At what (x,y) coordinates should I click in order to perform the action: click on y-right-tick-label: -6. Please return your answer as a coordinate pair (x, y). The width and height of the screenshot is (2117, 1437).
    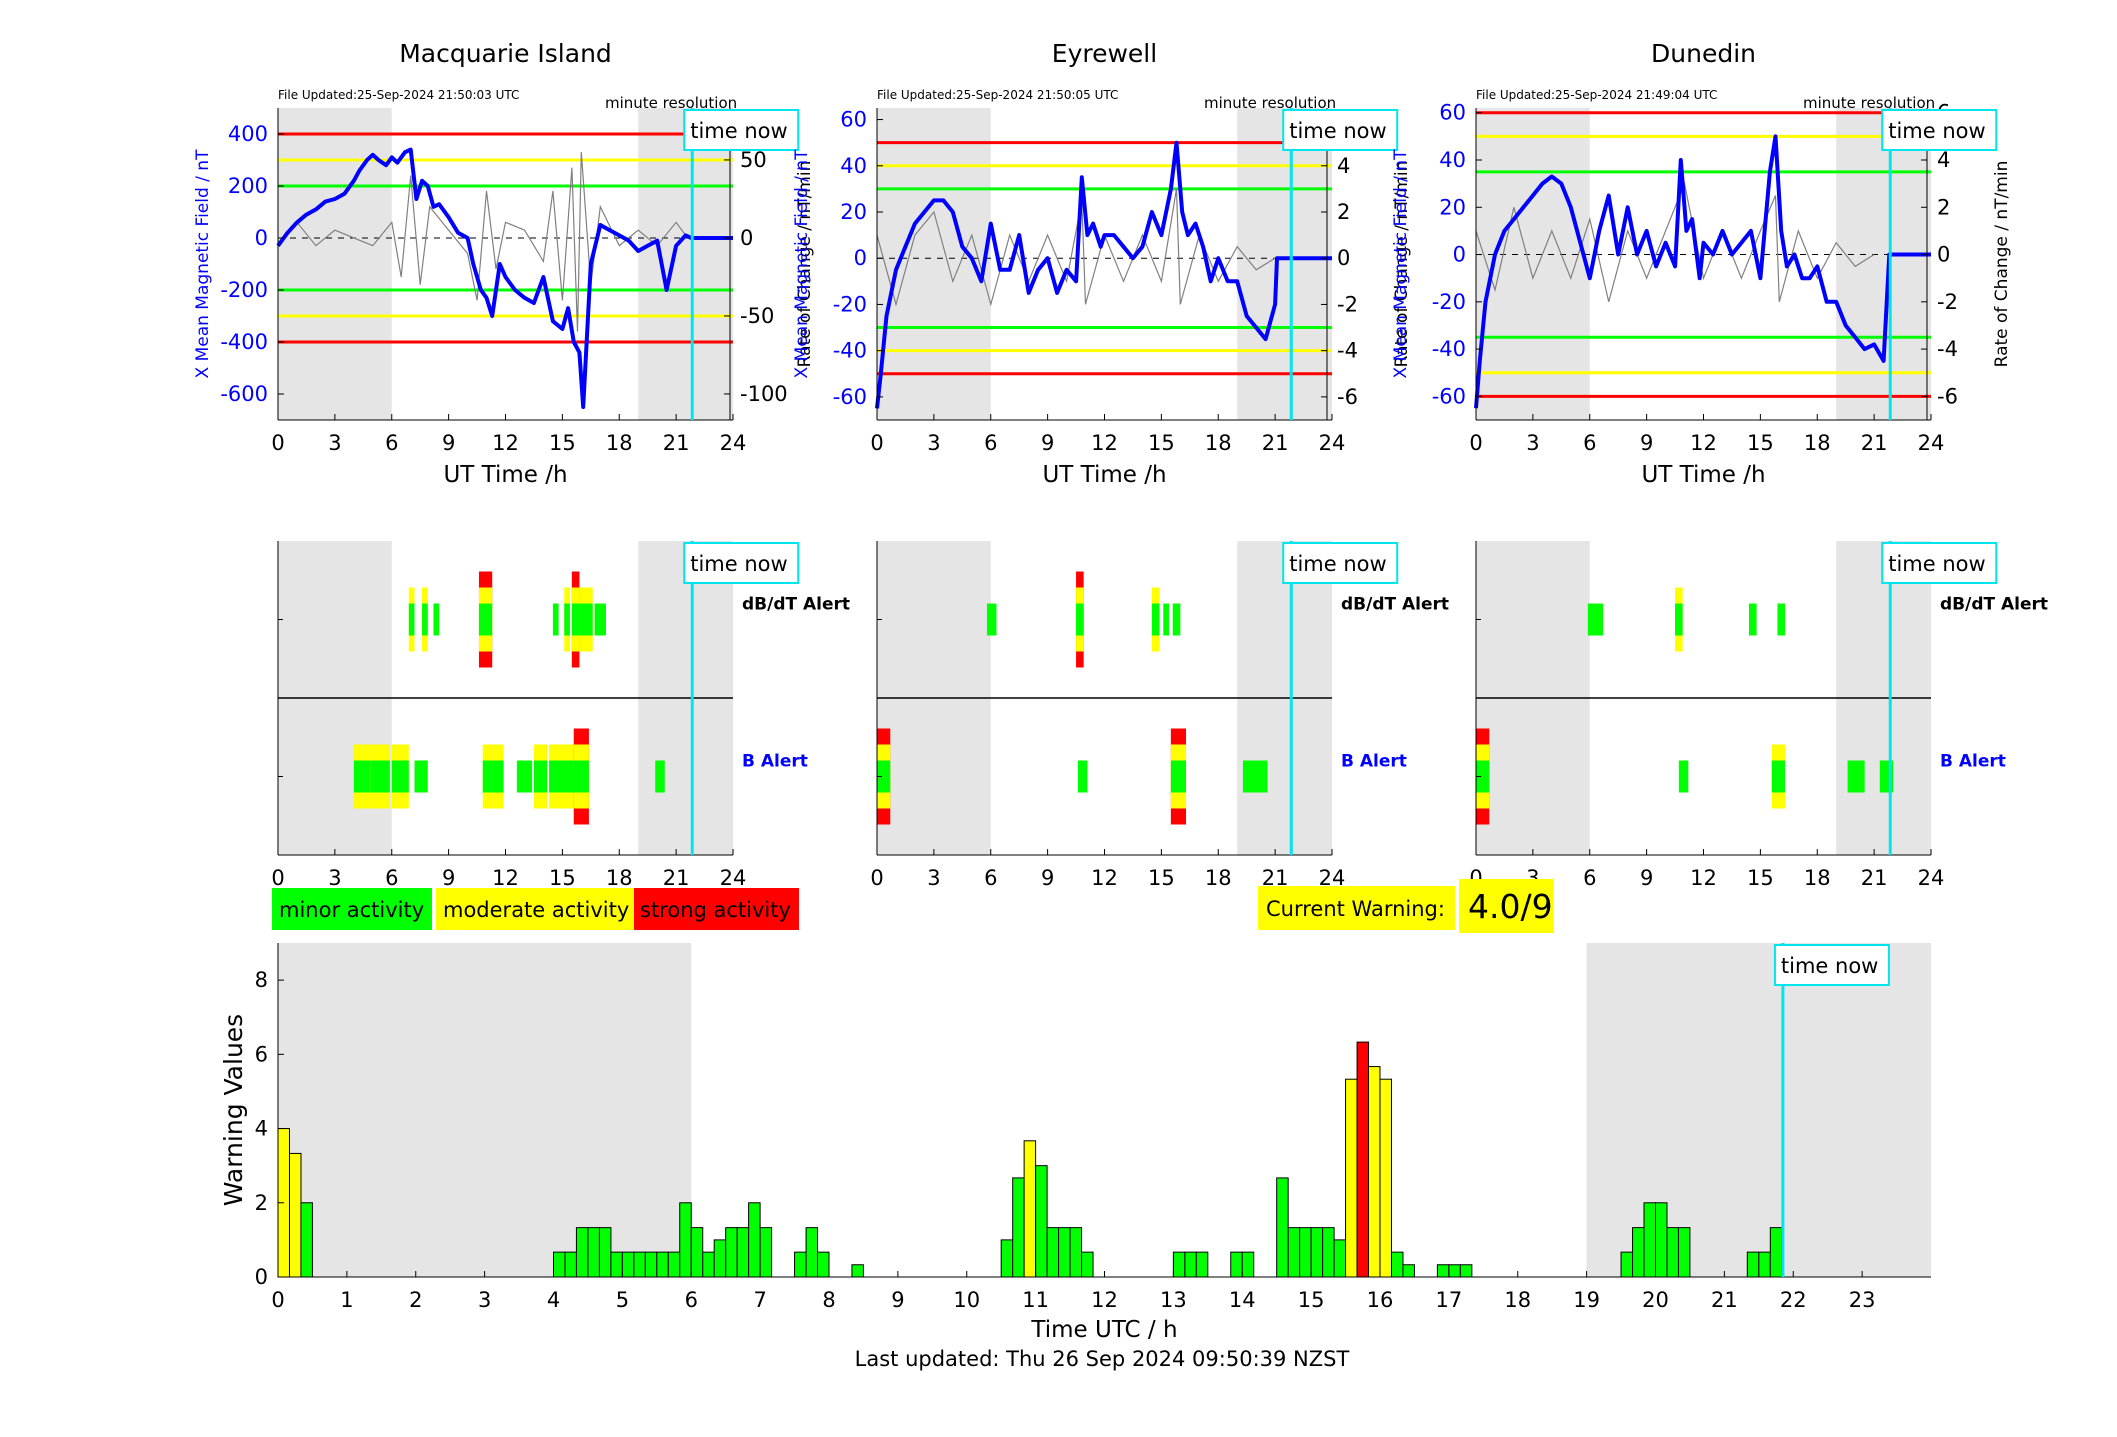
    Looking at the image, I should click on (1947, 396).